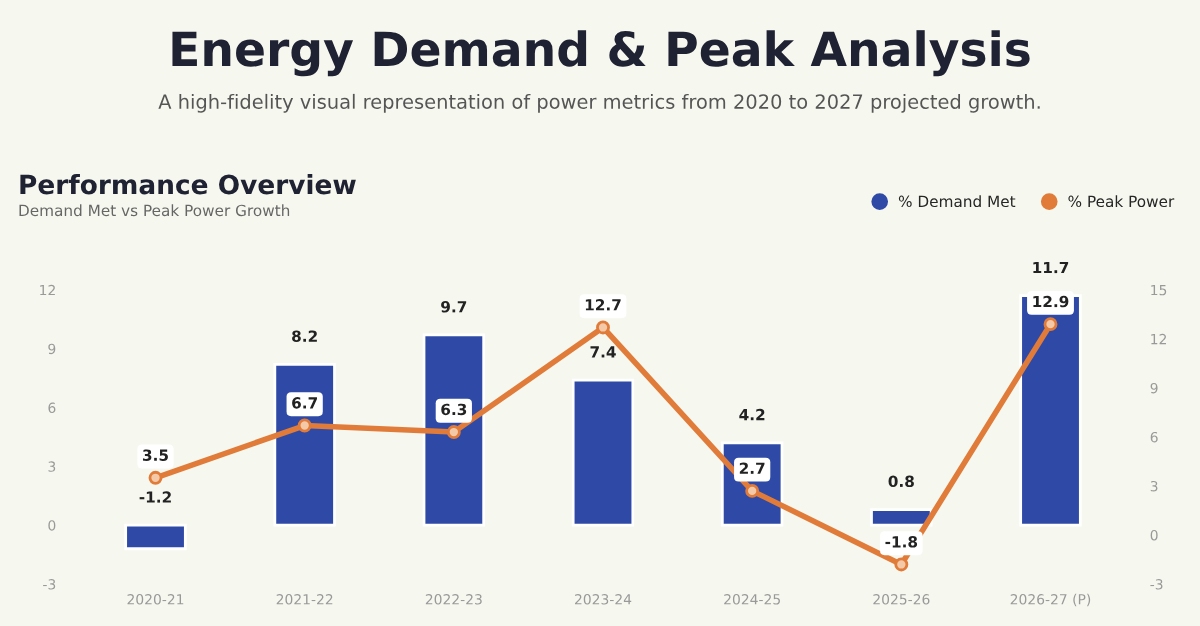  What do you see at coordinates (188, 184) in the screenshot?
I see `text: Performance Overview` at bounding box center [188, 184].